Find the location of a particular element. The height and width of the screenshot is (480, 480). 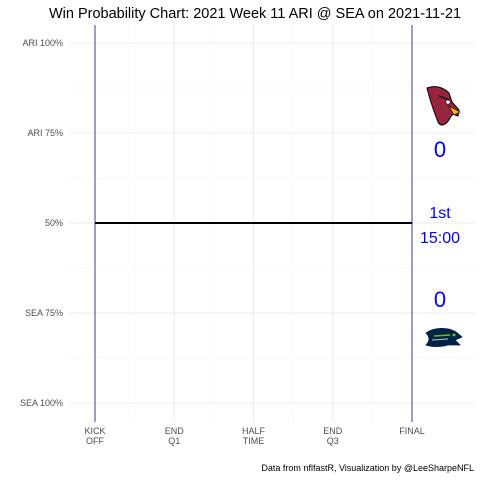

y-tick-label: SEA 75% is located at coordinates (44, 313).